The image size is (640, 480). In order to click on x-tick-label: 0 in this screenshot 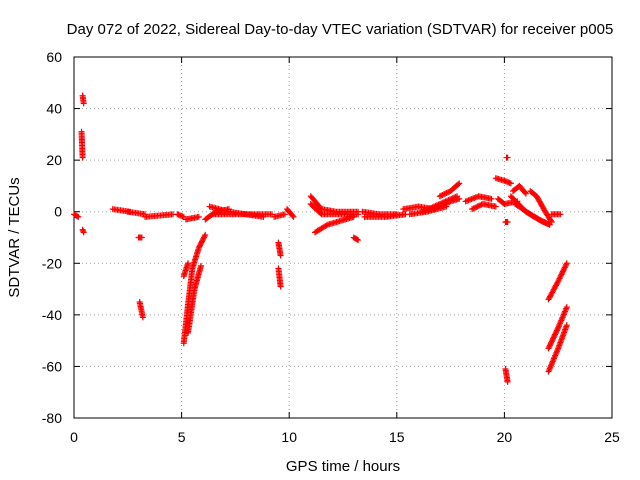, I will do `click(74, 437)`.